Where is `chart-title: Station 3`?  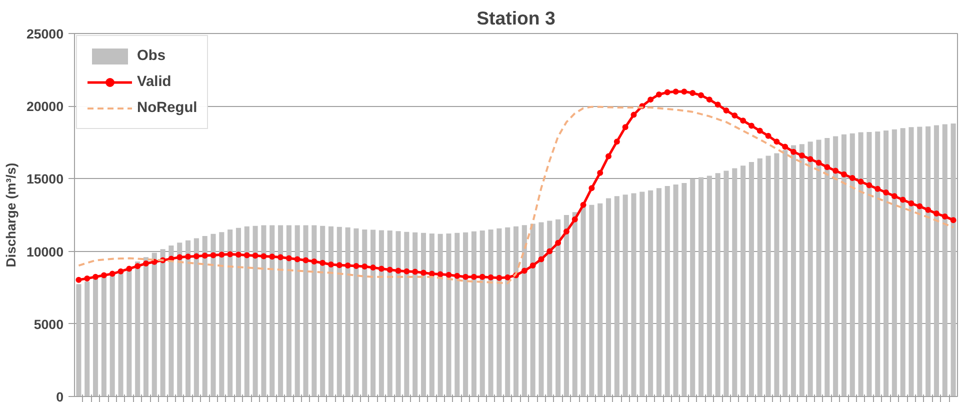 chart-title: Station 3 is located at coordinates (516, 18).